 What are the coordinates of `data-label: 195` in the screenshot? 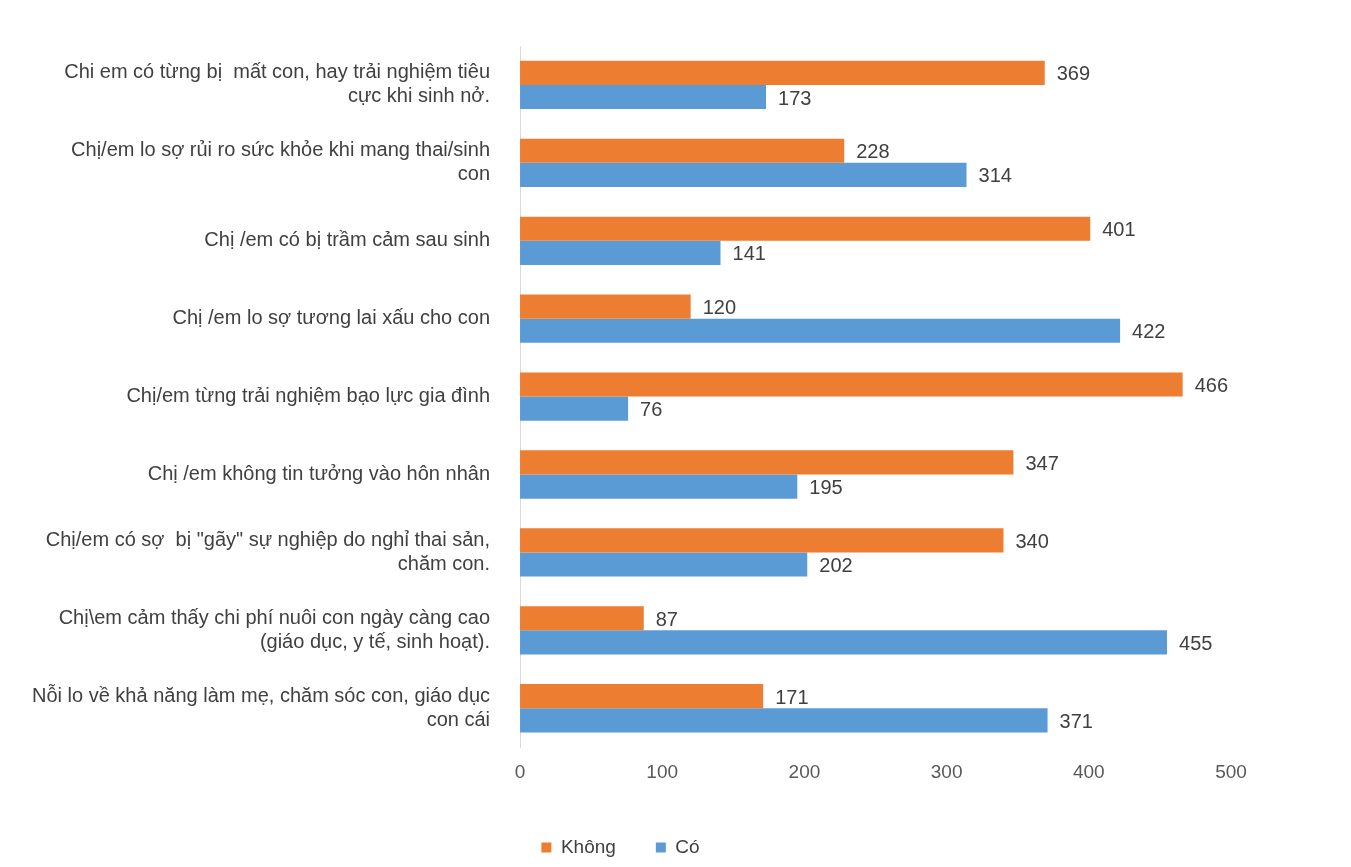 It's located at (826, 487).